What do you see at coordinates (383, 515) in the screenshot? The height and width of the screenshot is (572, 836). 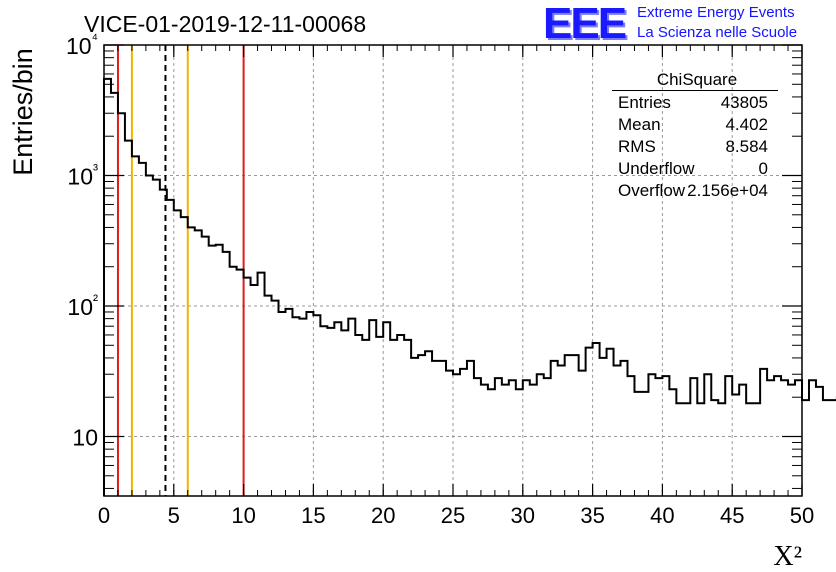 I see `x-tick-label: 20` at bounding box center [383, 515].